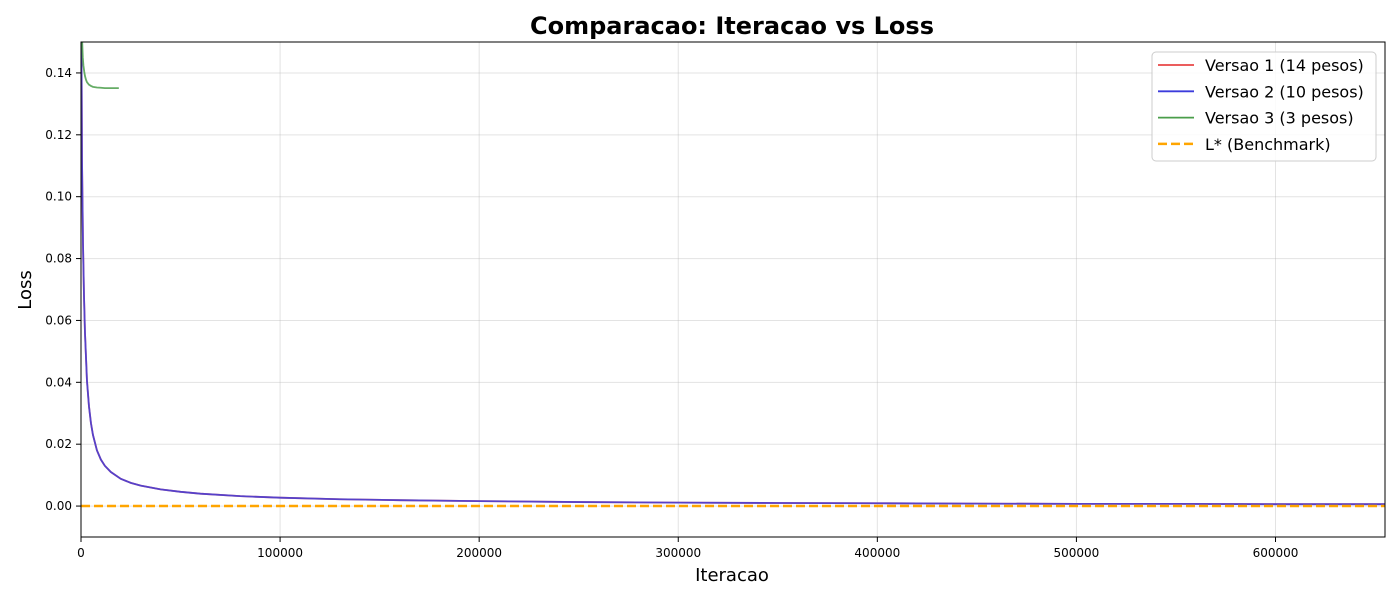  I want to click on x-axis-label: Iteracao, so click(732, 575).